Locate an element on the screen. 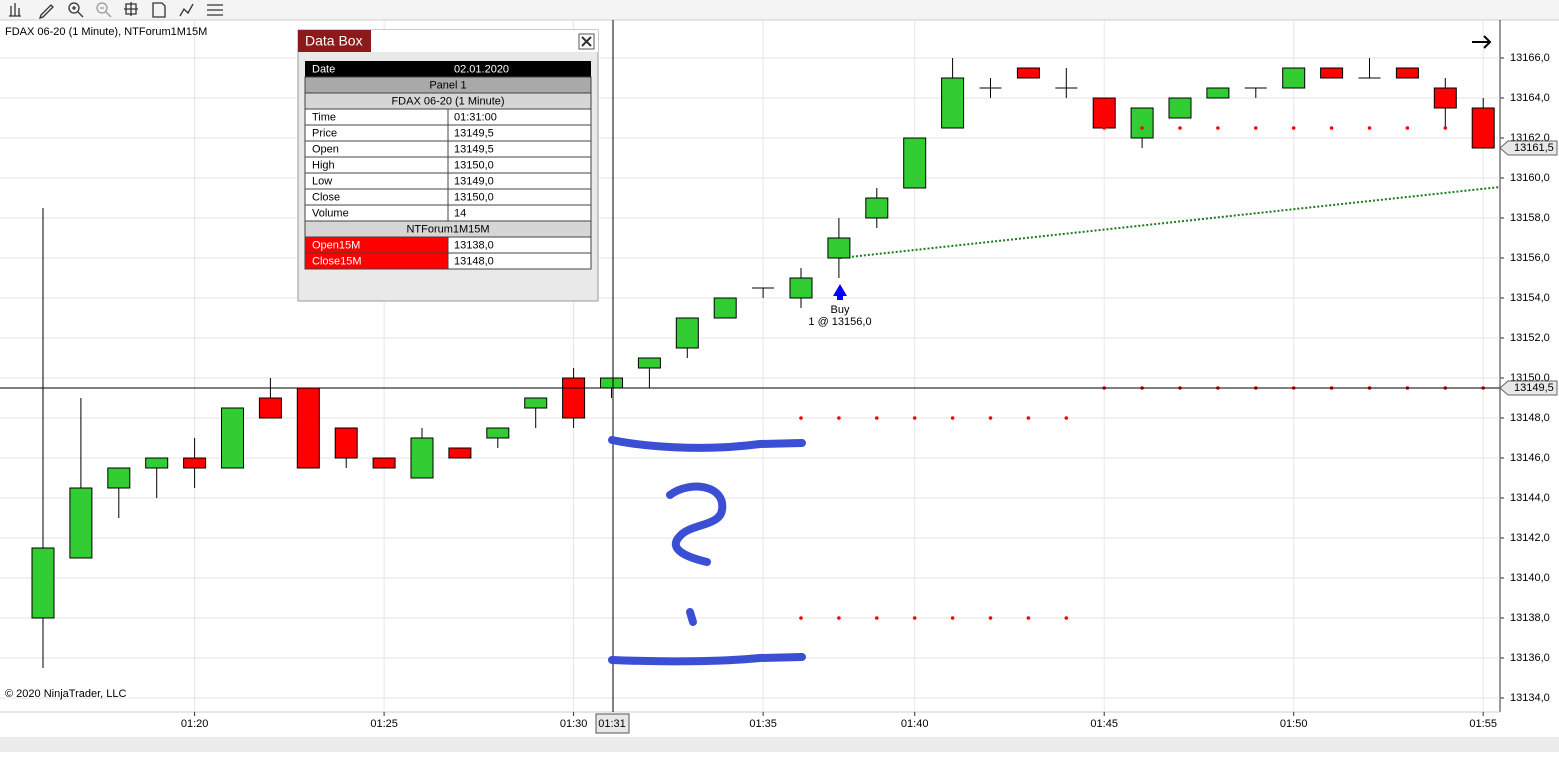  y-tick-label: 13140,0 is located at coordinates (1530, 578).